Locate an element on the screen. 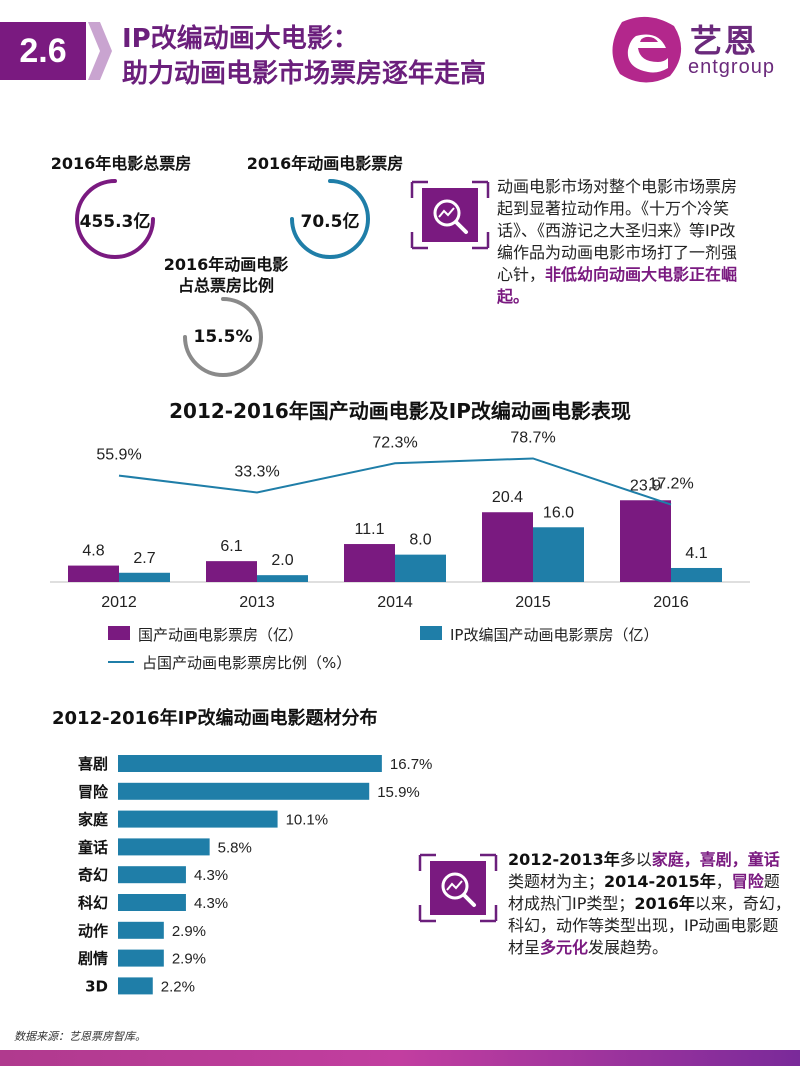 The height and width of the screenshot is (1066, 800). genre-label-5: 科幻 is located at coordinates (93, 903).